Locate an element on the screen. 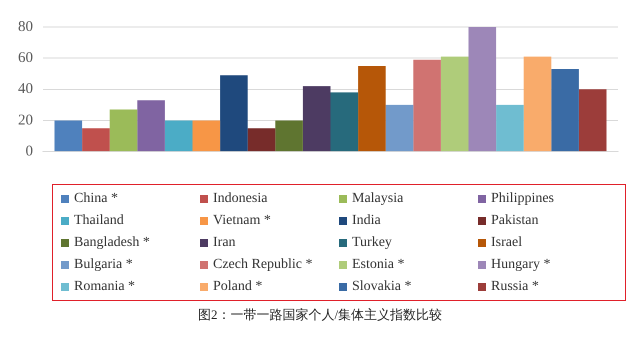 This screenshot has height=343, width=640. legend-label: Pakistan is located at coordinates (514, 220).